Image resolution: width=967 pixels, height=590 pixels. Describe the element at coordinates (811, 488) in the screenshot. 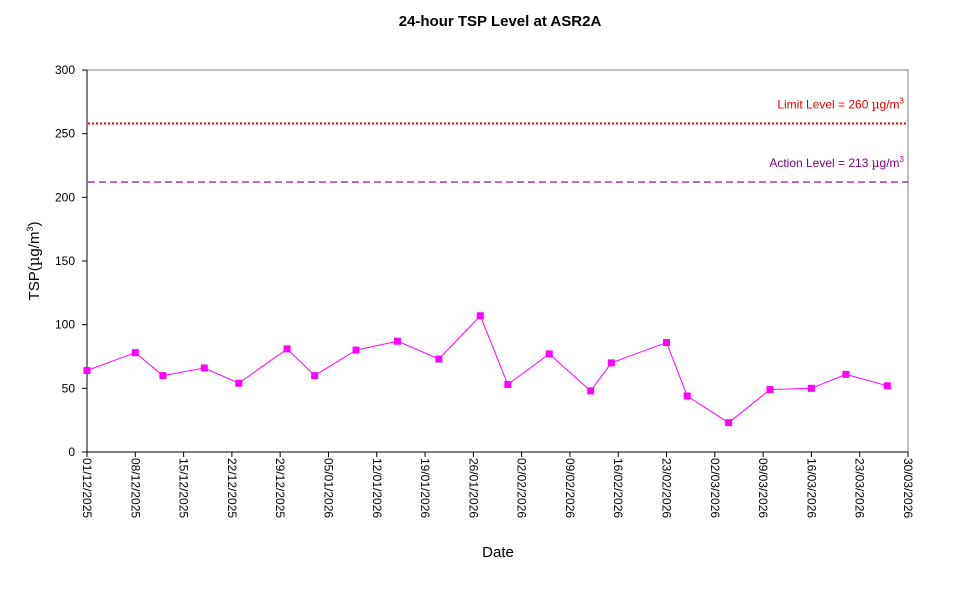

I see `x-tick-label: 16/03/2026` at that location.